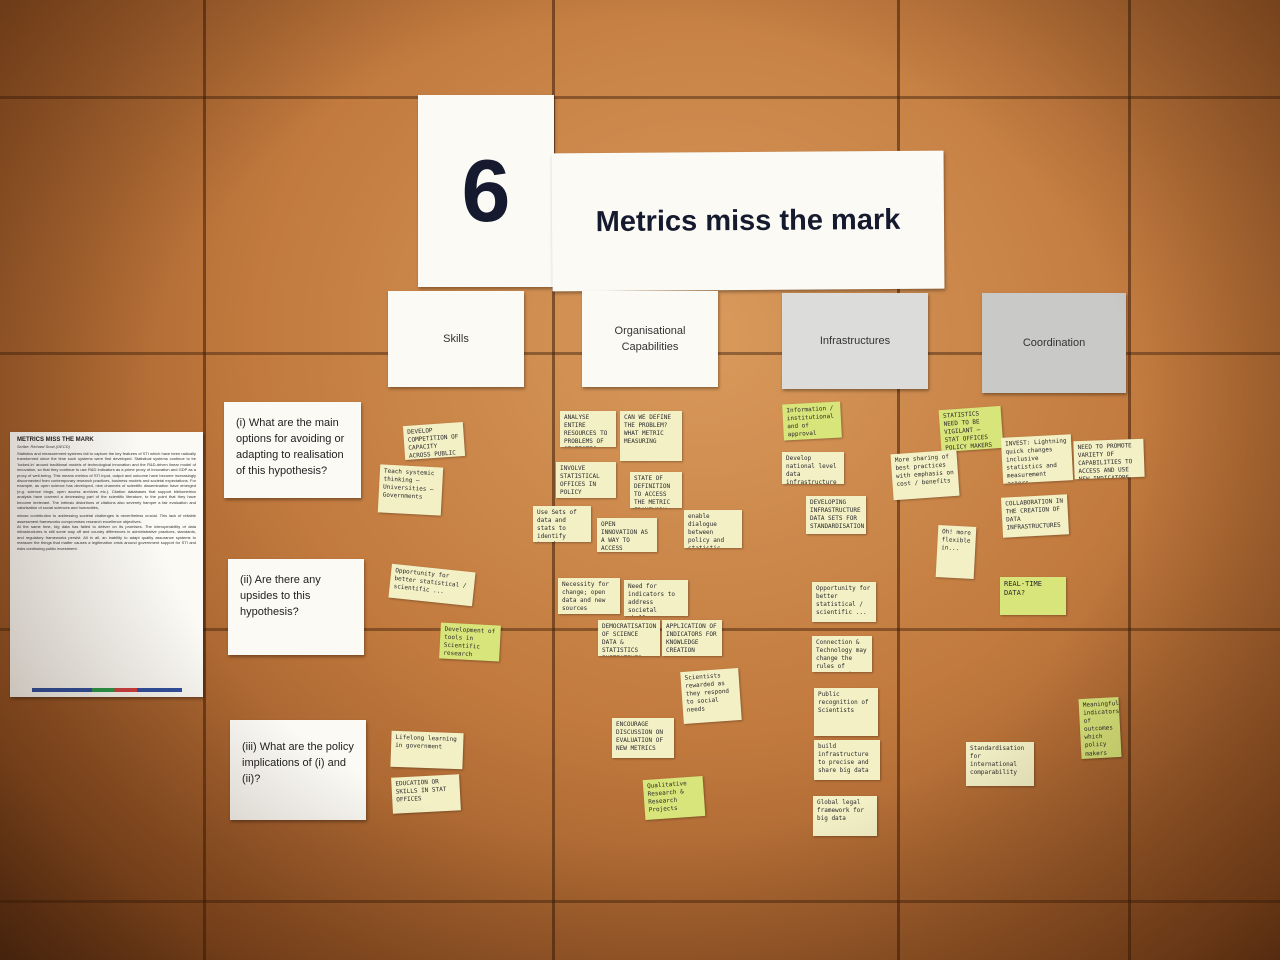  Describe the element at coordinates (43, 446) in the screenshot. I see `summary-scribe: Scribe: Richard Scott (OECD)` at that location.